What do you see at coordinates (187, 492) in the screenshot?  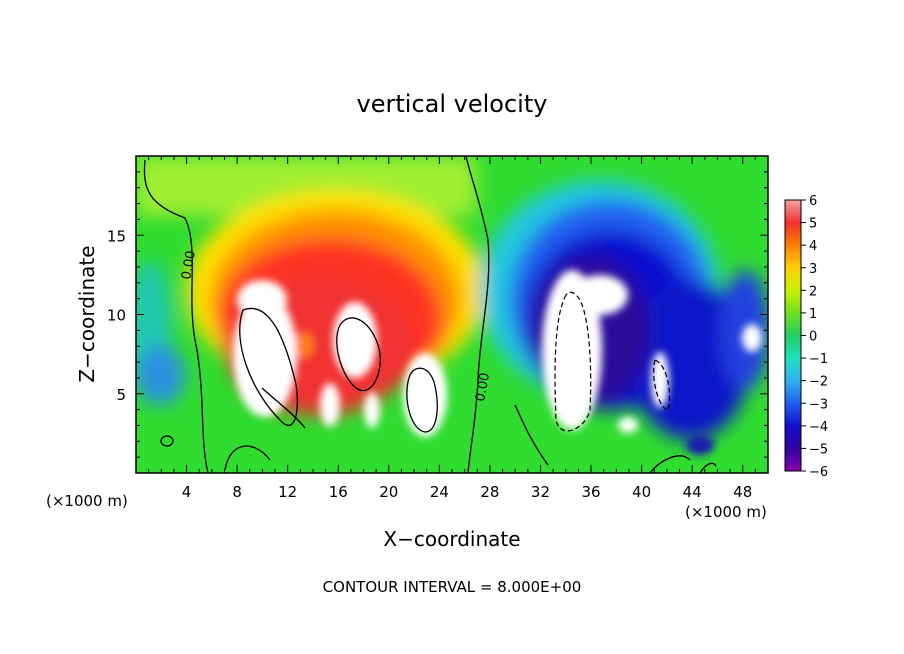 I see `x-tick-label: 4` at bounding box center [187, 492].